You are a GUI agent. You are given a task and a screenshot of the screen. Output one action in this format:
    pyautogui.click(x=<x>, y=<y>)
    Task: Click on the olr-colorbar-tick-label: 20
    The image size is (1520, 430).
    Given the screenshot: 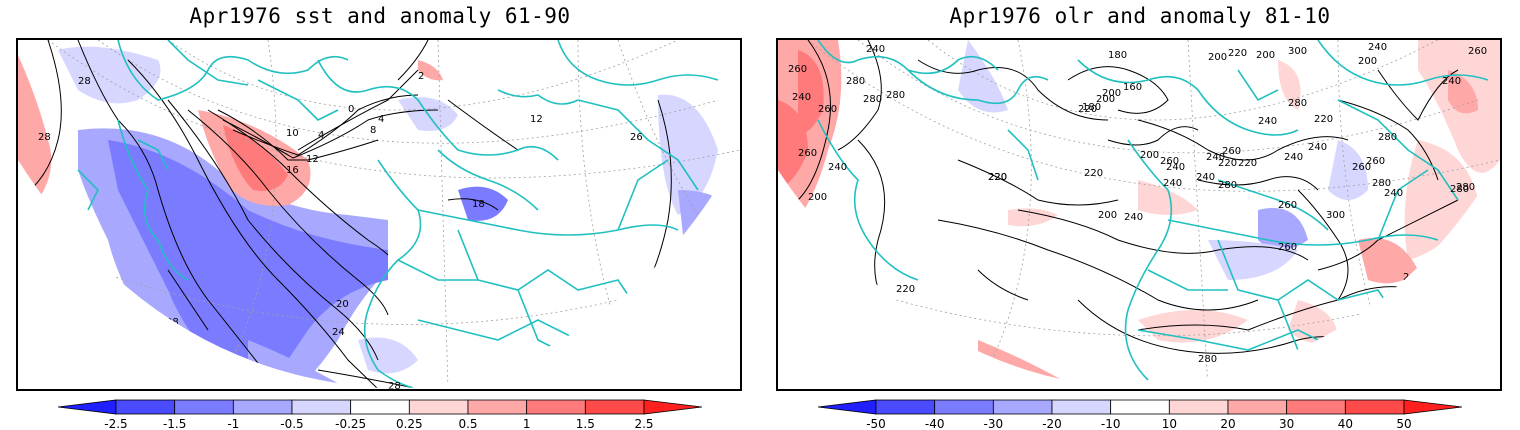 What is the action you would take?
    pyautogui.click(x=1227, y=423)
    